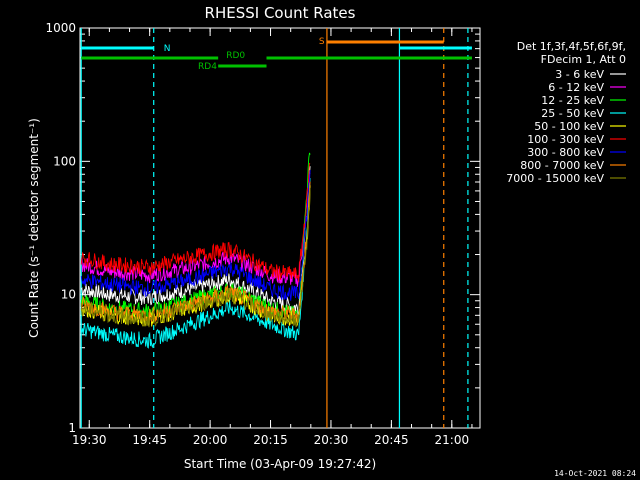  I want to click on legend-entry: 25 - 50 keV, so click(572, 113).